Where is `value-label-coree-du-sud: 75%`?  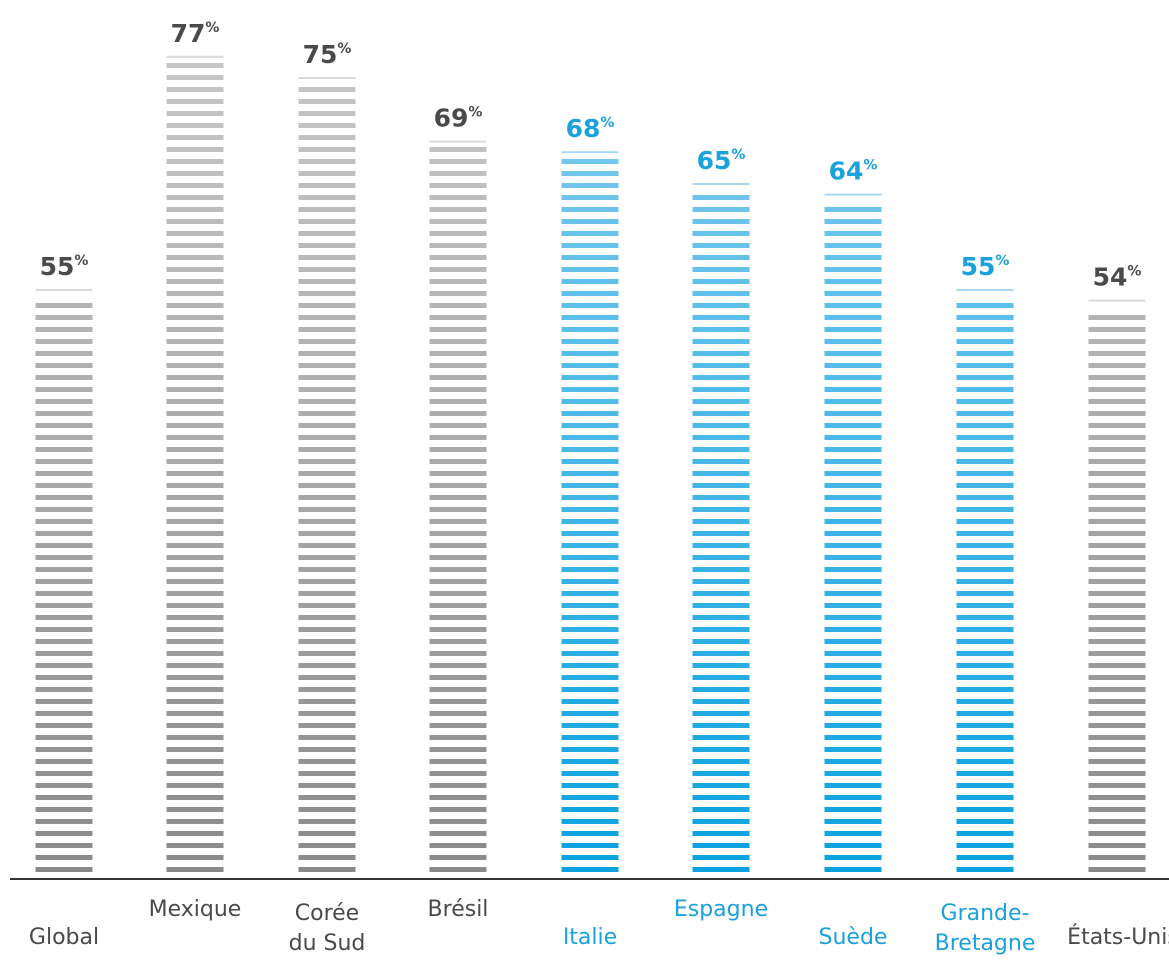
value-label-coree-du-sud: 75% is located at coordinates (327, 54).